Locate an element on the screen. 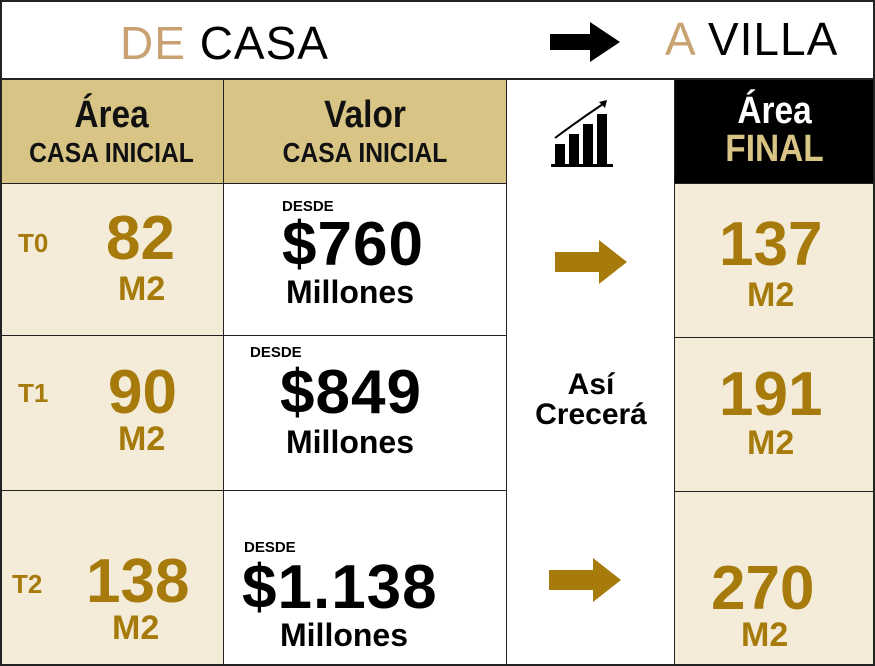 This screenshot has height=666, width=875. row-t1-final: 191 M2 is located at coordinates (775, 415).